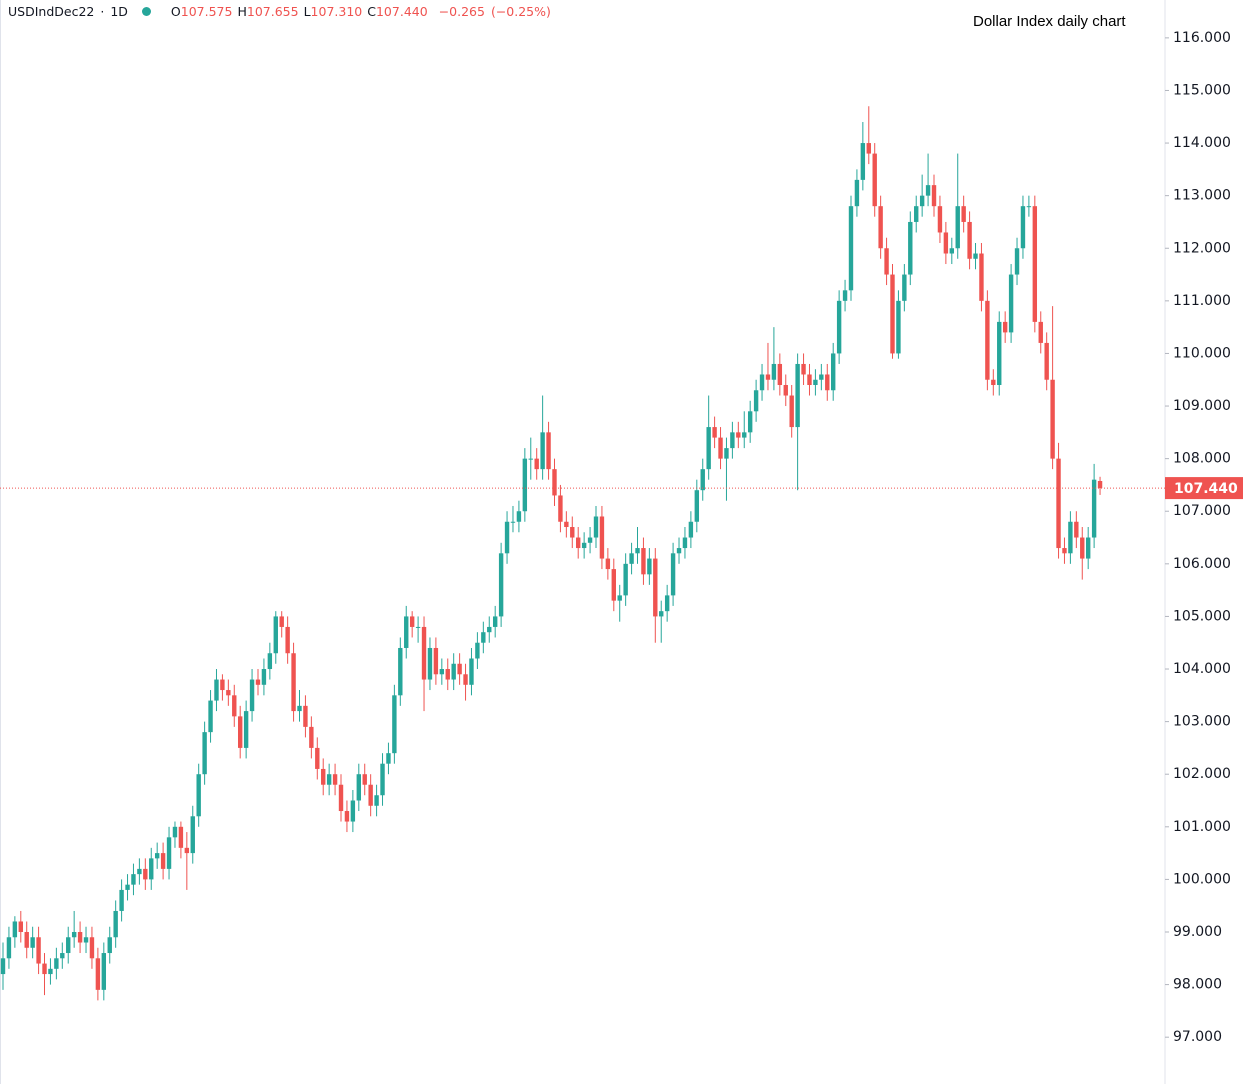  I want to click on y-tick-label: 103.000, so click(1202, 722).